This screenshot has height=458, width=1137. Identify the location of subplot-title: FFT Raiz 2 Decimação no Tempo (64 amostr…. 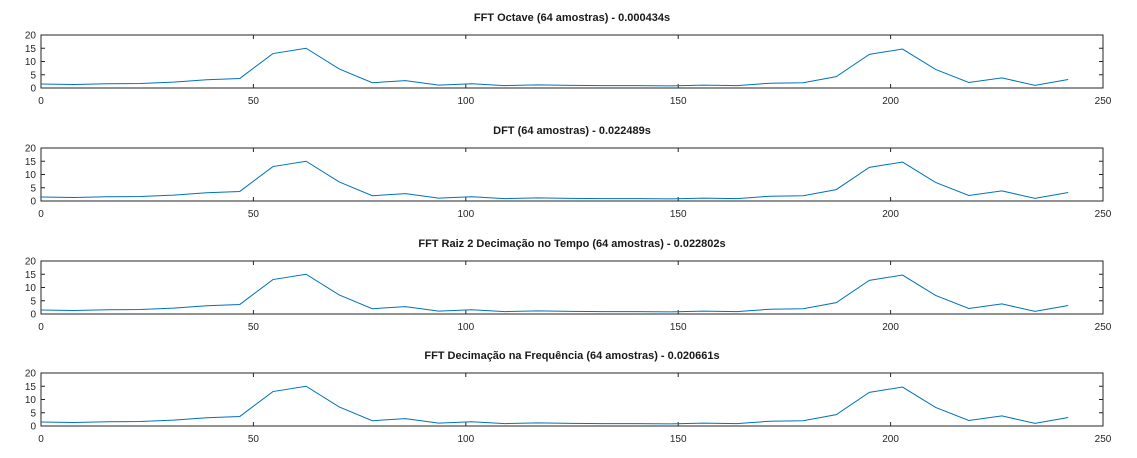
(571, 244).